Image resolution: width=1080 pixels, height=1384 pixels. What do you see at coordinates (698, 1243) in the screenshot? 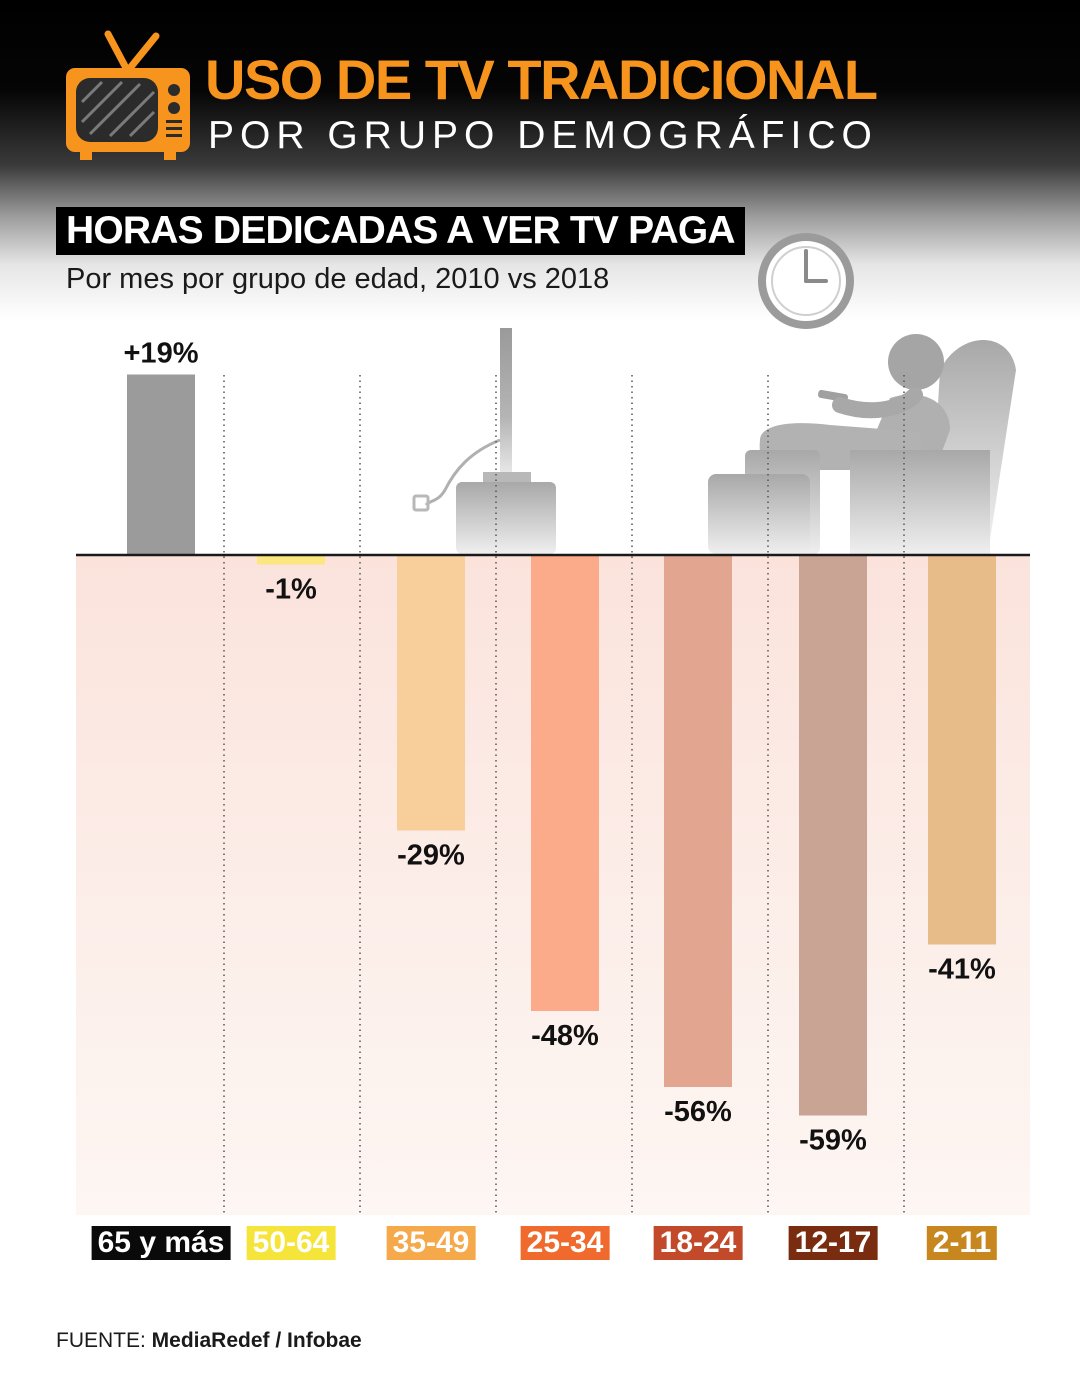
I see `x-axis-label: 18-24` at bounding box center [698, 1243].